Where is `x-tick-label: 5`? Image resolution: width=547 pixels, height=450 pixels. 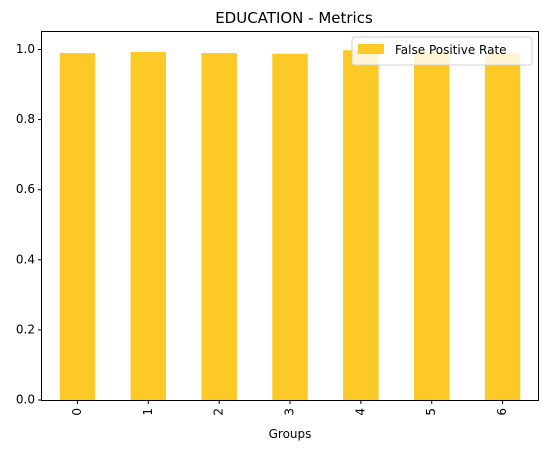 x-tick-label: 5 is located at coordinates (431, 412).